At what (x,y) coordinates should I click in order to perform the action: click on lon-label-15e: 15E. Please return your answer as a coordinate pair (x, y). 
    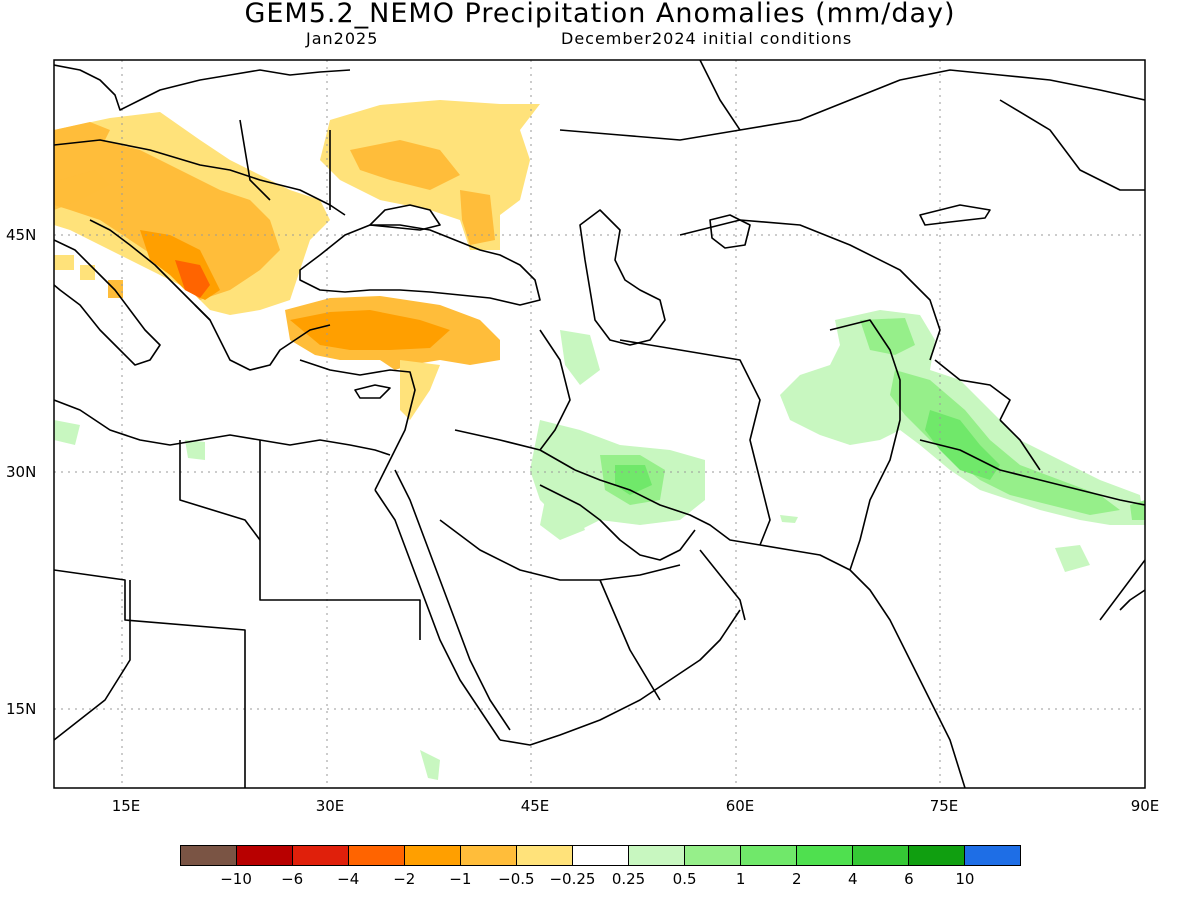
    Looking at the image, I should click on (126, 806).